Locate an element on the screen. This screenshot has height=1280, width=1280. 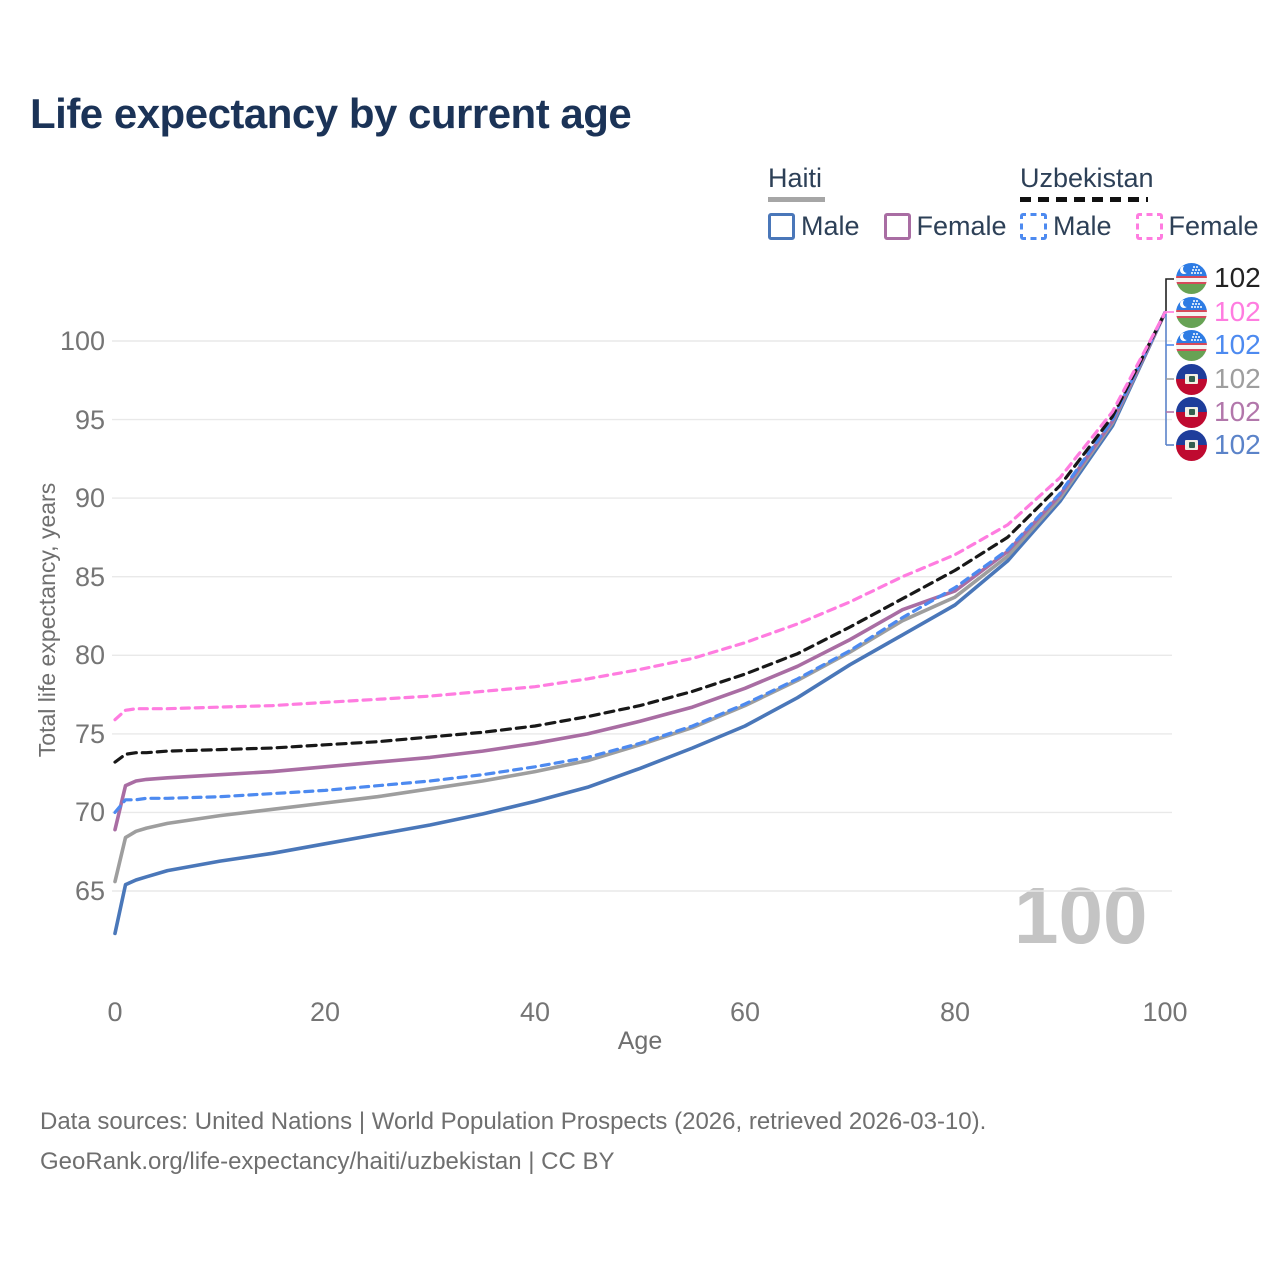
y-tick-label-95: 95 is located at coordinates (89, 419).